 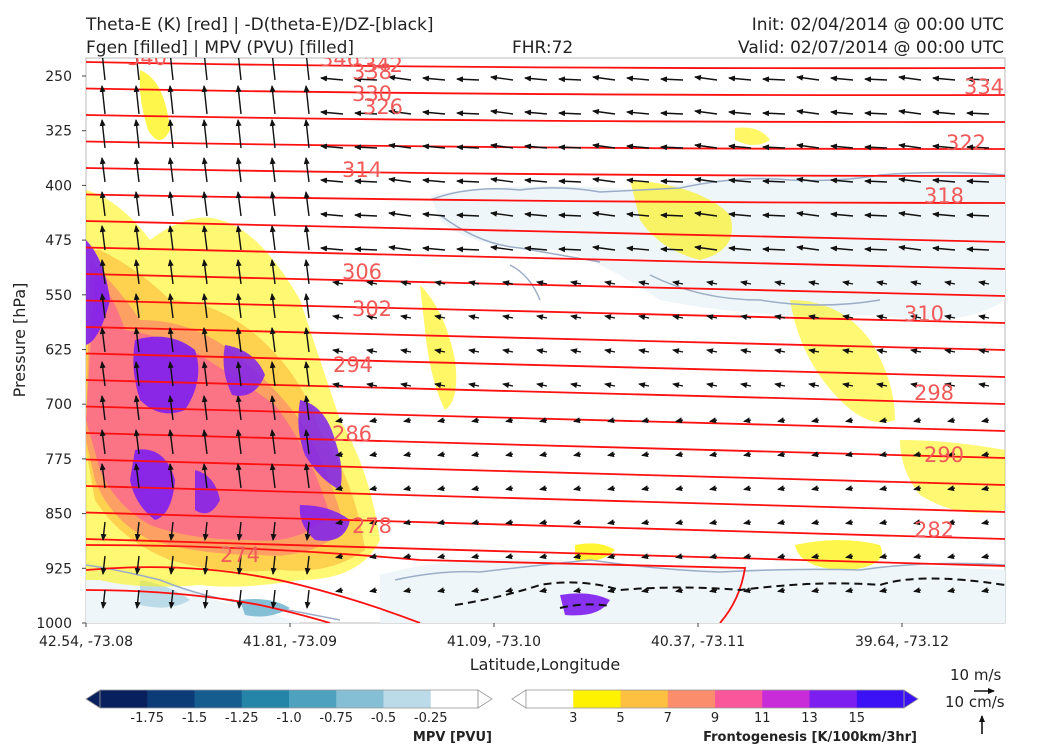 What do you see at coordinates (934, 393) in the screenshot?
I see `theta-e-label: 298` at bounding box center [934, 393].